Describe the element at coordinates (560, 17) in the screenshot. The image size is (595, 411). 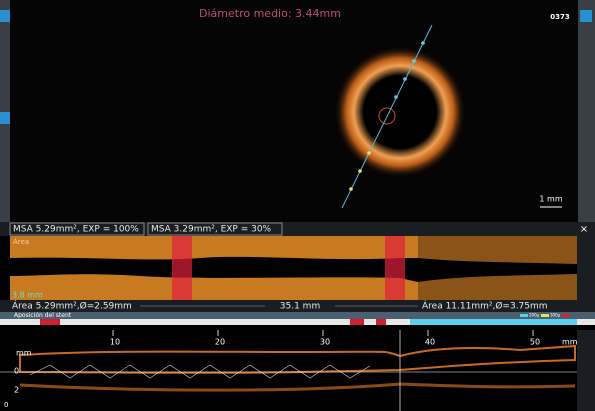
I see `frame-number: 0373` at that location.